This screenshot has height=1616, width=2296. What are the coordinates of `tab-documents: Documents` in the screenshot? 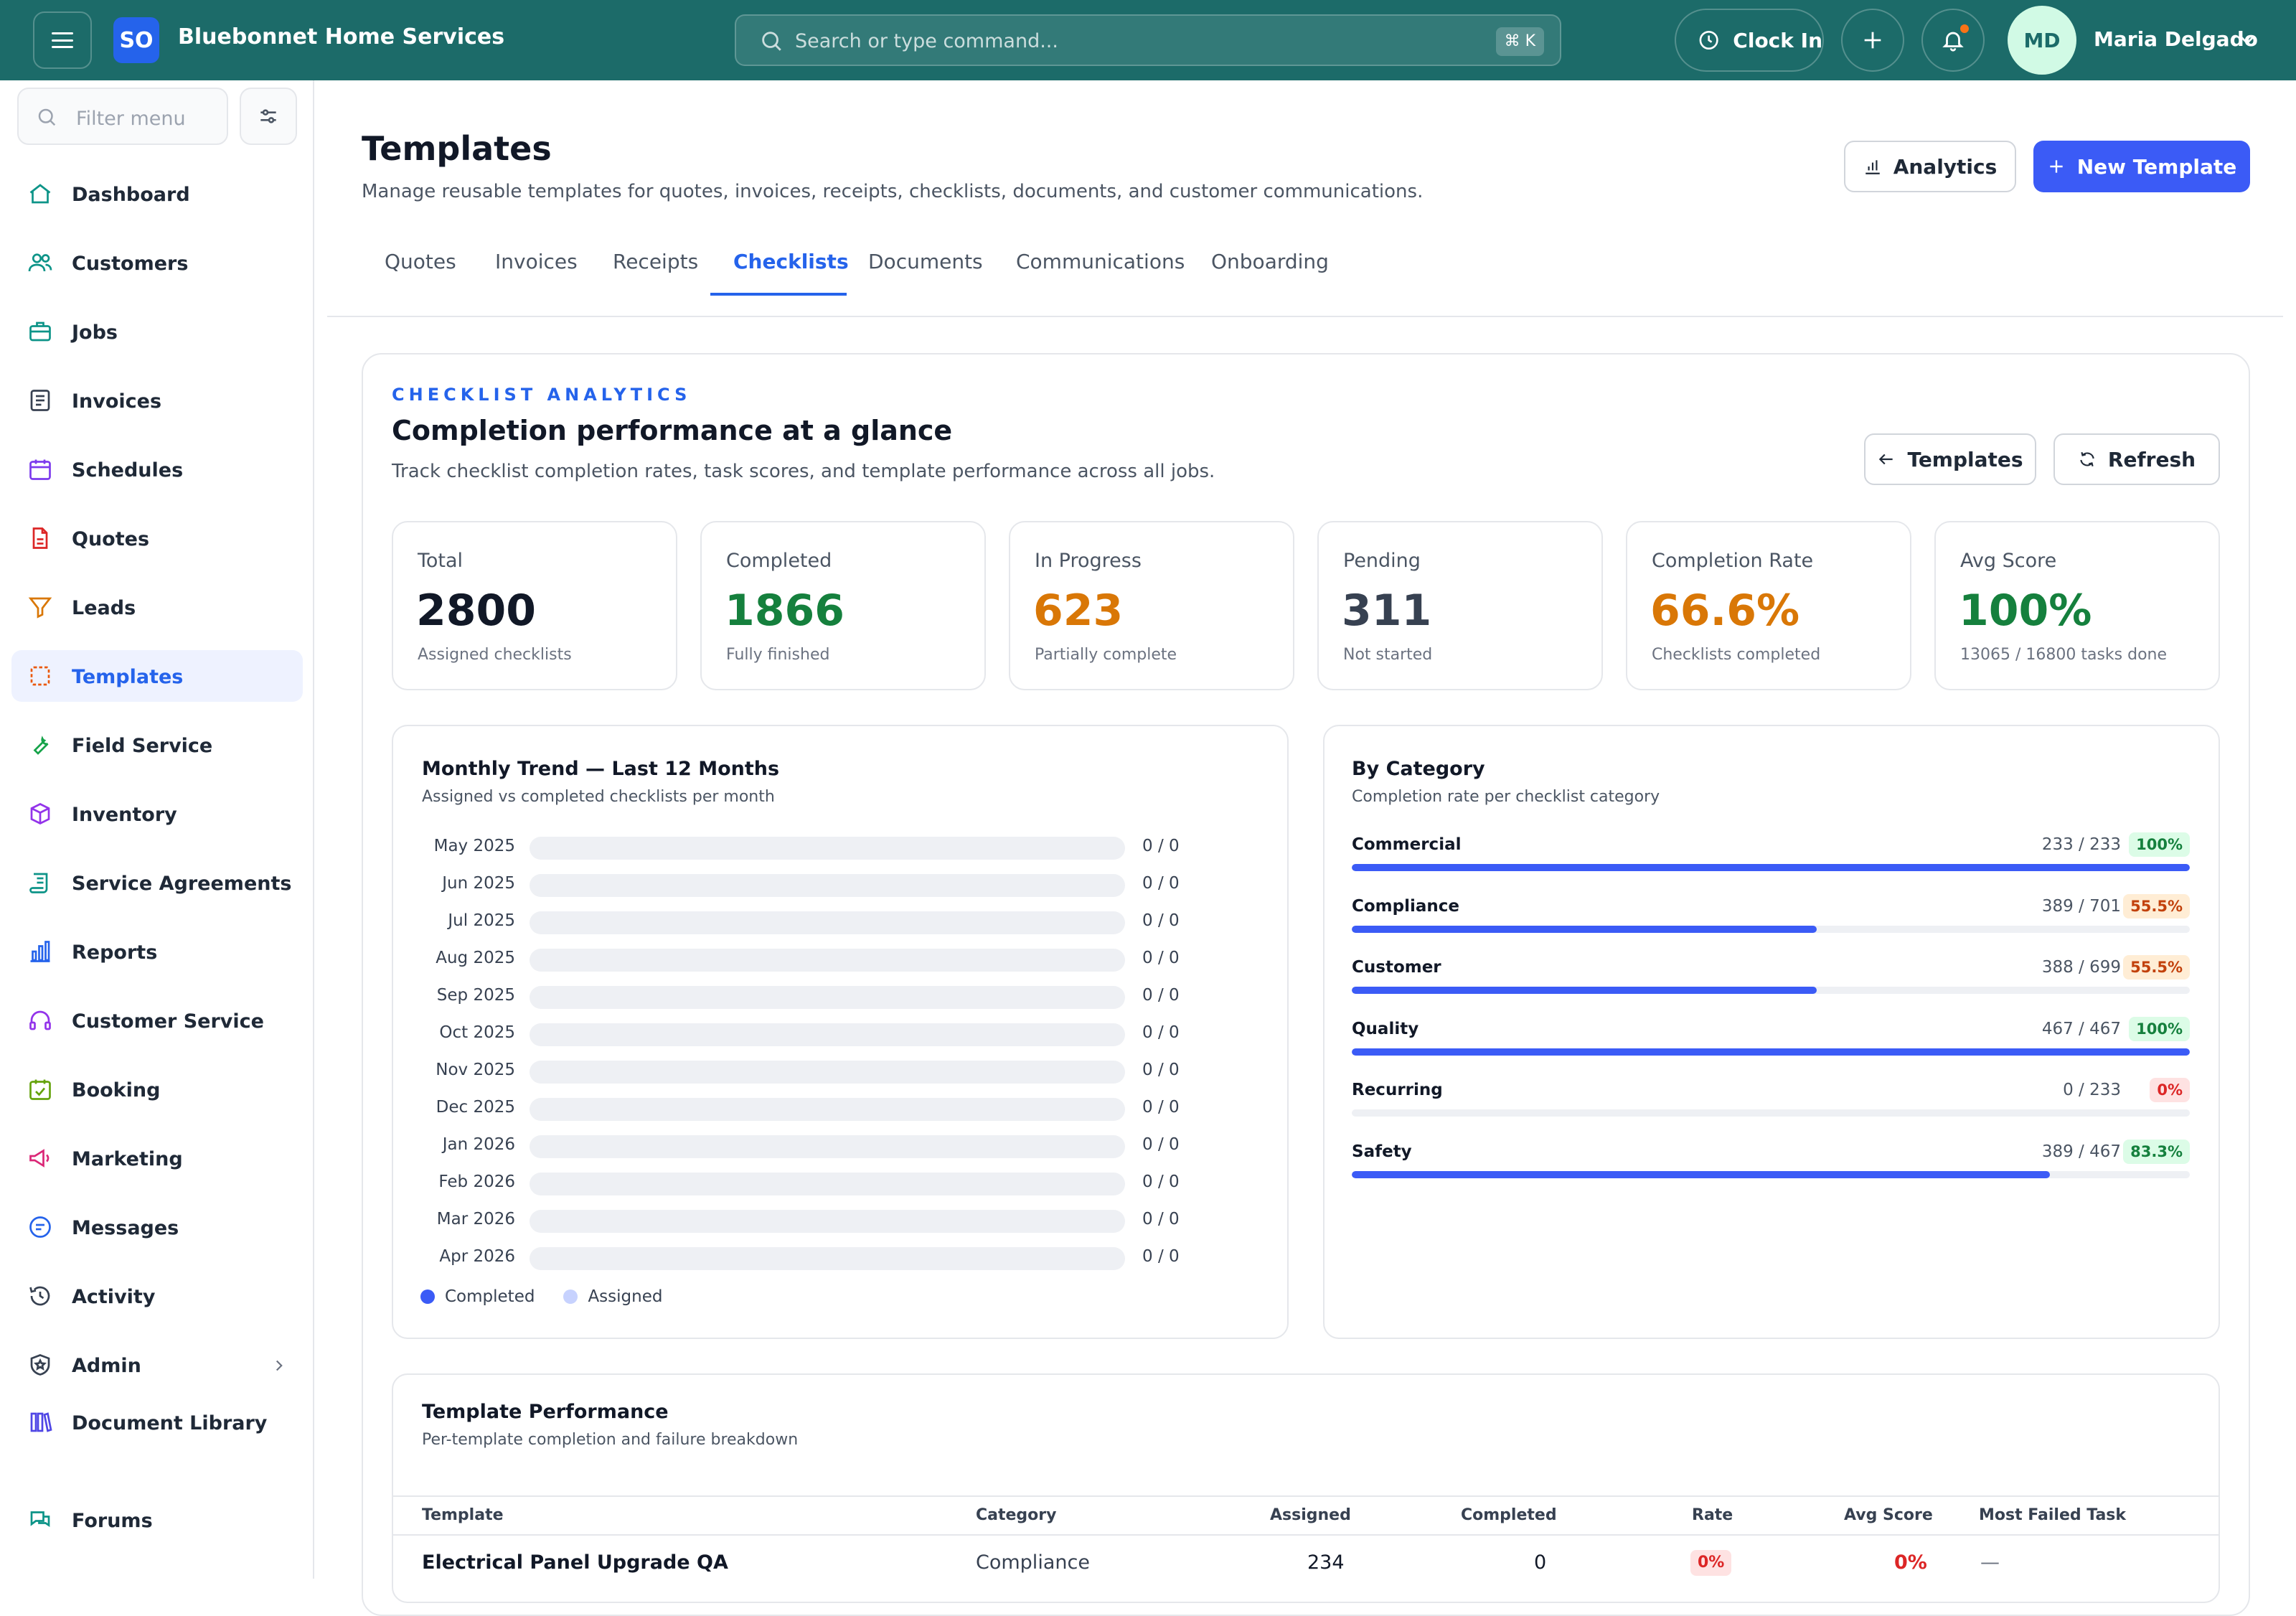 It's located at (926, 261).